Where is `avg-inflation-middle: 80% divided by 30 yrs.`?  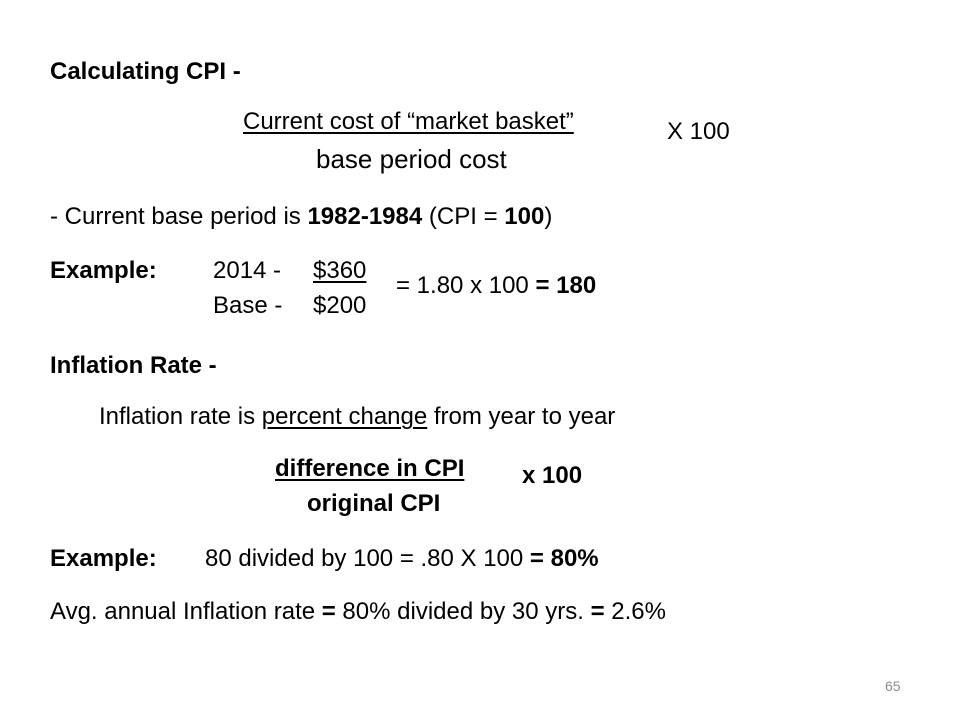
avg-inflation-middle: 80% divided by 30 yrs. is located at coordinates (463, 611).